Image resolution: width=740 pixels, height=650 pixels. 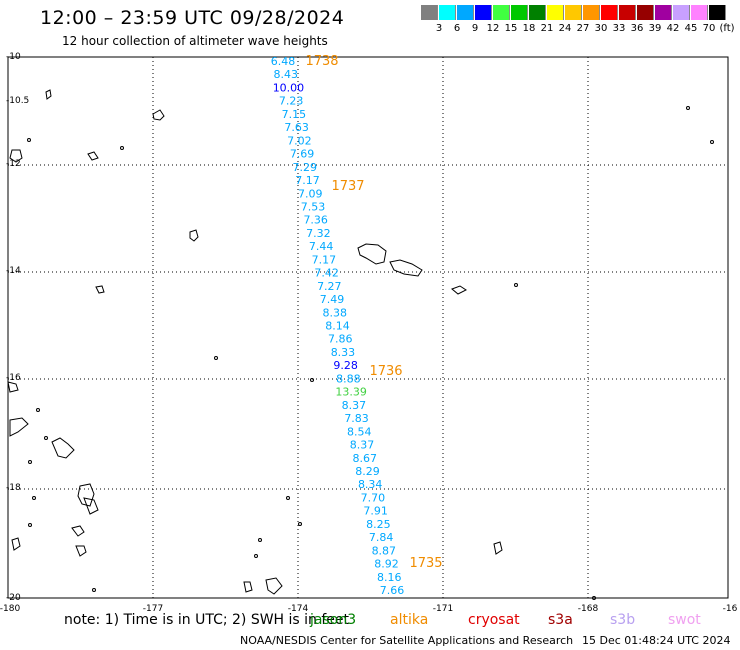 I want to click on swh-value: 7.69, so click(x=302, y=154).